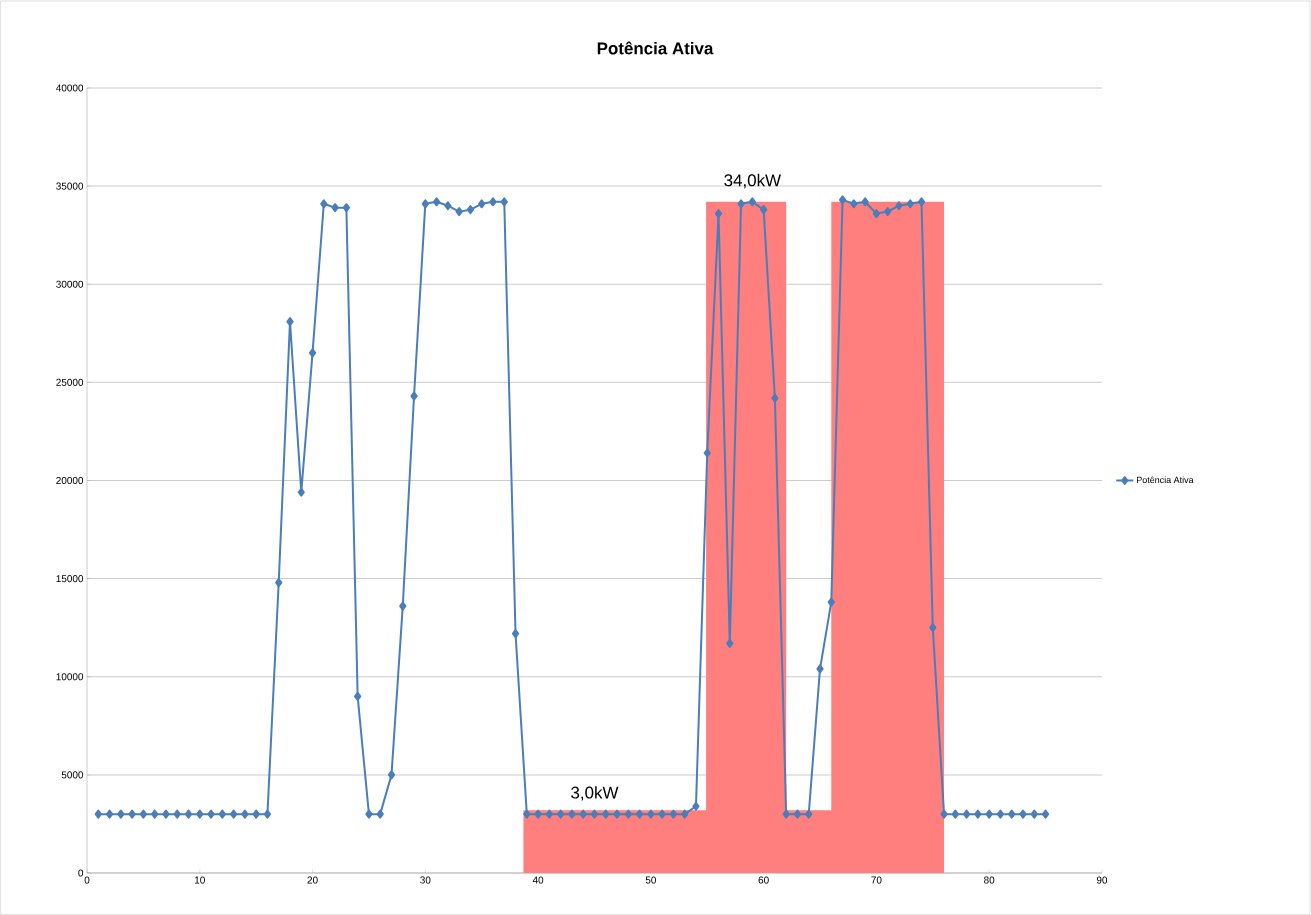  Describe the element at coordinates (81, 873) in the screenshot. I see `y-tick-label: 0` at that location.